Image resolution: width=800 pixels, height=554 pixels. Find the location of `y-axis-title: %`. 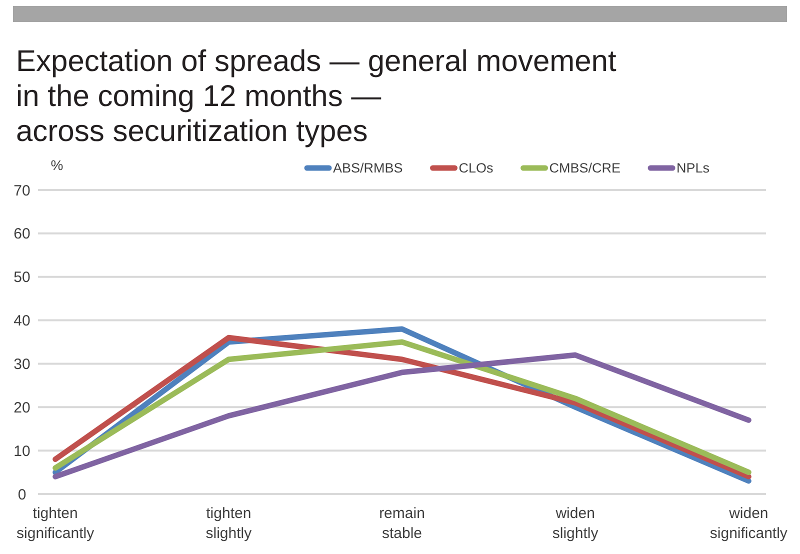

y-axis-title: % is located at coordinates (57, 164).